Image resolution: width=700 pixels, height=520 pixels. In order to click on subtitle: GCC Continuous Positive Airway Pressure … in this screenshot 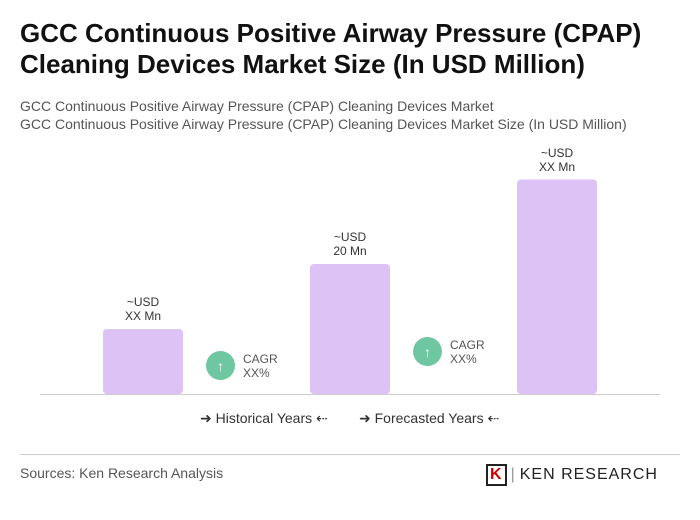, I will do `click(257, 106)`.